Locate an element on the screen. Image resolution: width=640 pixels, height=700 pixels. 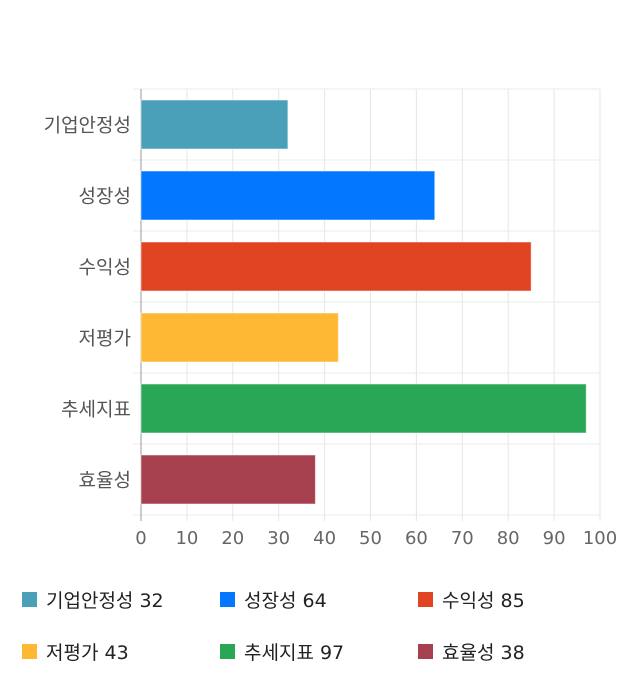
legend-label: 기업안정성 32 is located at coordinates (105, 601).